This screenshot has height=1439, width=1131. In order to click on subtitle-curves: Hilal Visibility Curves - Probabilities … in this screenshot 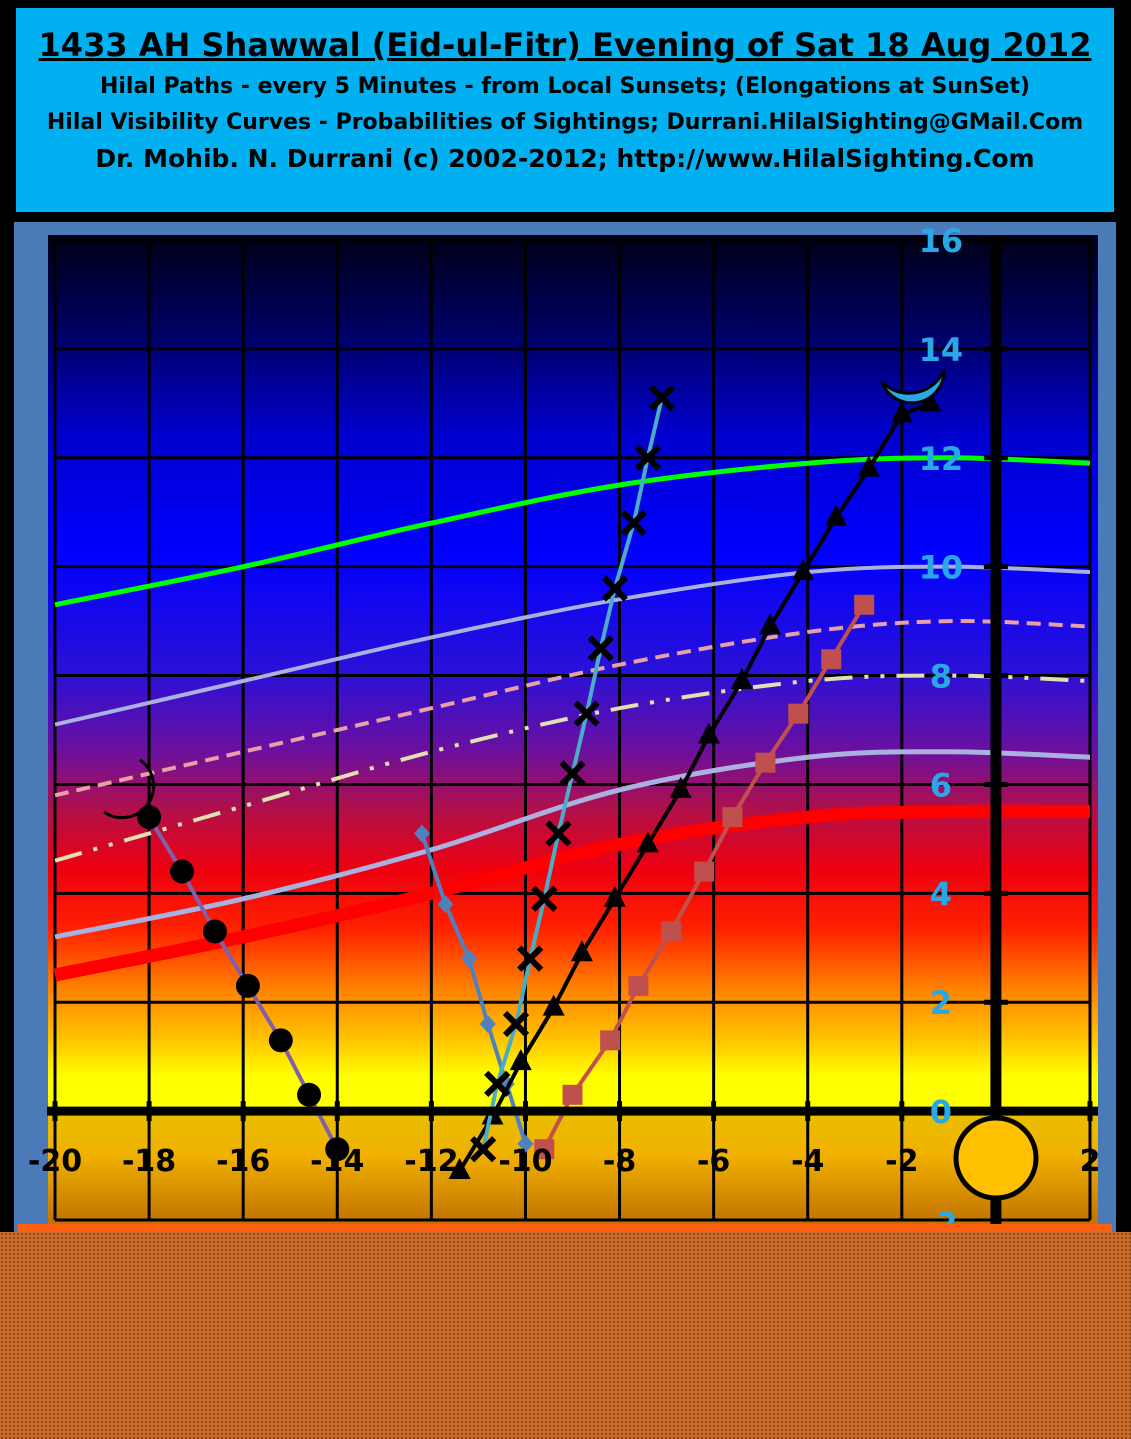, I will do `click(565, 122)`.